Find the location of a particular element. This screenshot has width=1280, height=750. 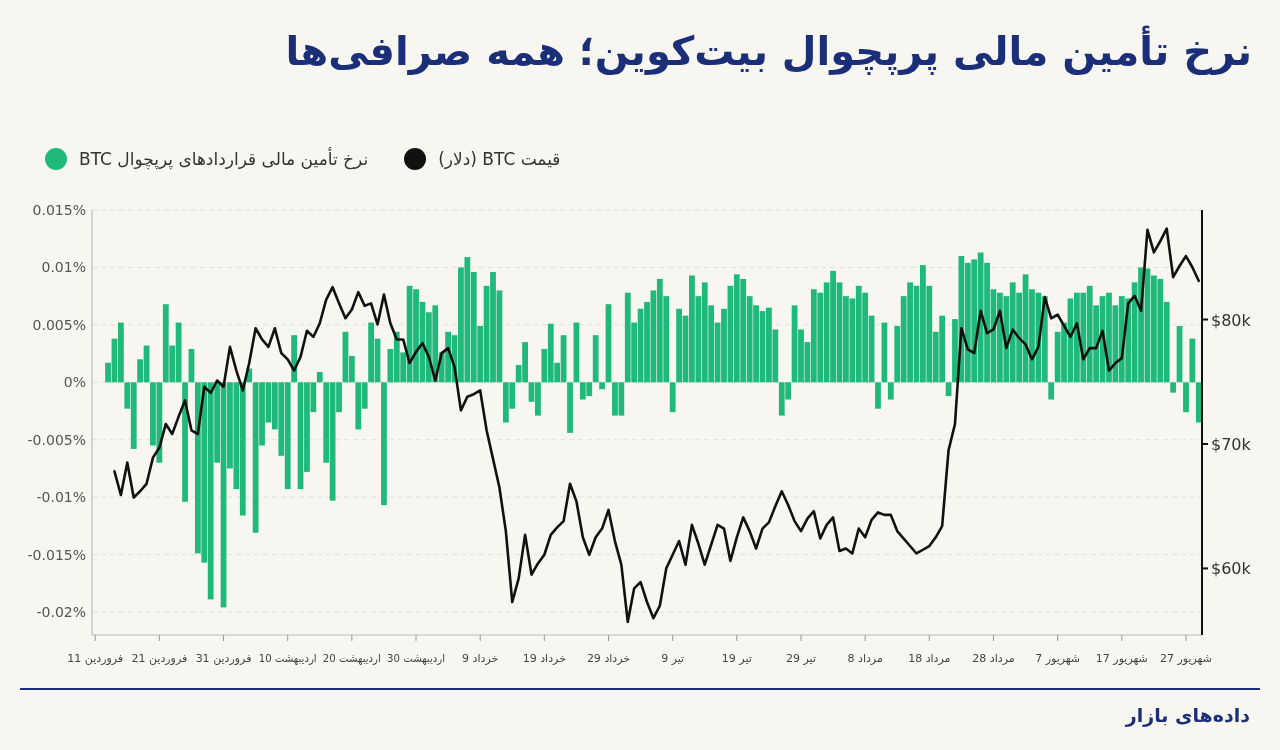

x-tick-label: 9 تیر is located at coordinates (673, 658).